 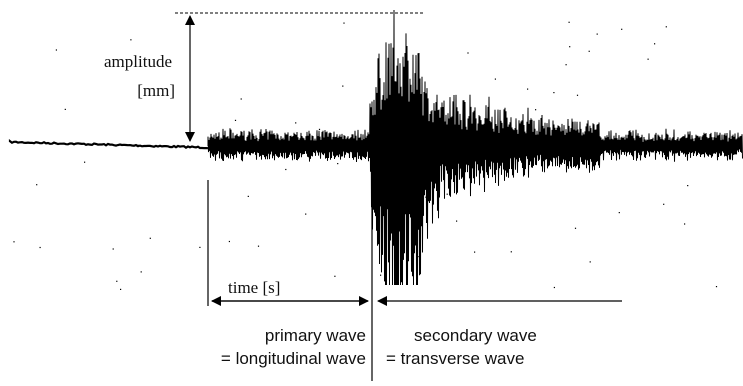 What do you see at coordinates (254, 287) in the screenshot?
I see `time-label: time [s]` at bounding box center [254, 287].